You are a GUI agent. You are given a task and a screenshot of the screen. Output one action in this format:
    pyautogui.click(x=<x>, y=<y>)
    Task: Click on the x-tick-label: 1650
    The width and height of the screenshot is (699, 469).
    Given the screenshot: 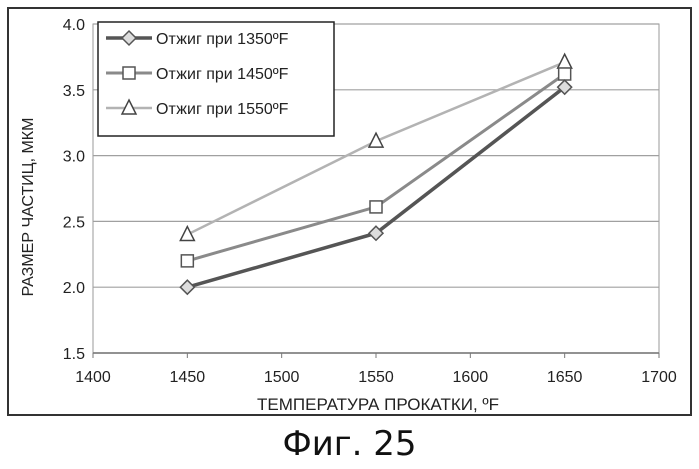 What is the action you would take?
    pyautogui.click(x=565, y=377)
    